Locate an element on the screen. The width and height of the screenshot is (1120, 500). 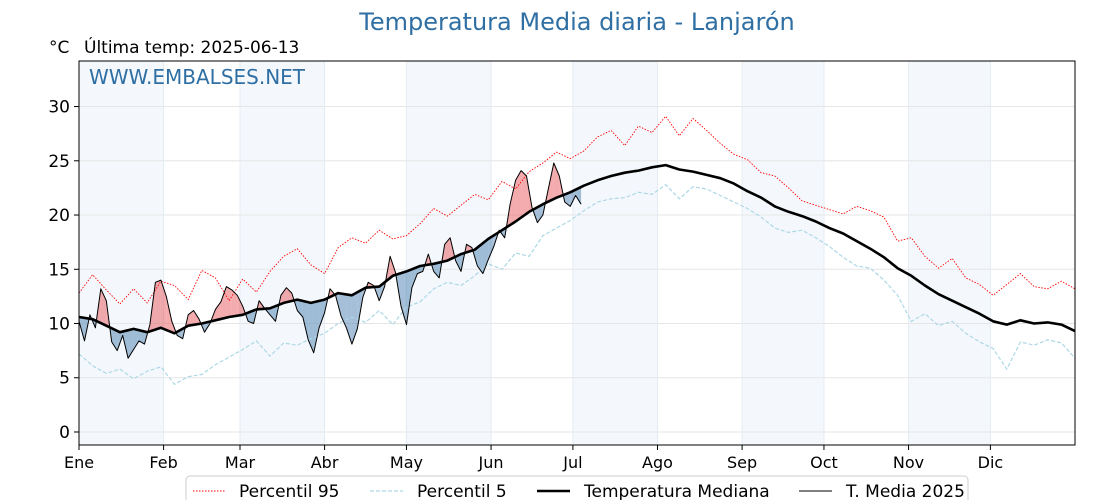
y-axis-unit-label: °C is located at coordinates (59, 48).